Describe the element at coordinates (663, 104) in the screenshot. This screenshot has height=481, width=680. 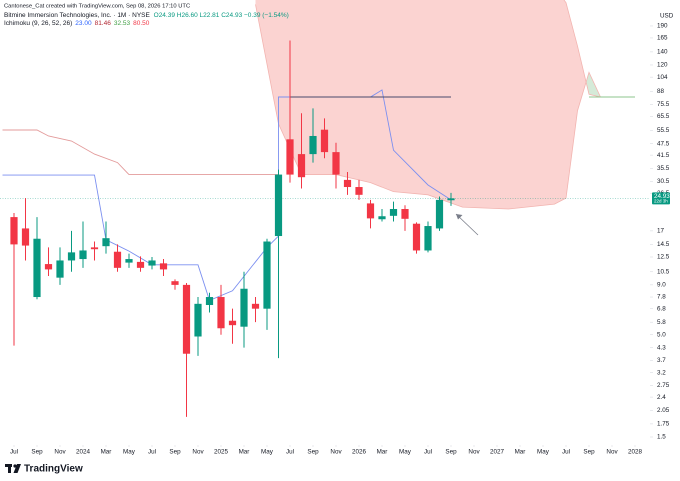
I see `y-tick-label: 75.5` at that location.